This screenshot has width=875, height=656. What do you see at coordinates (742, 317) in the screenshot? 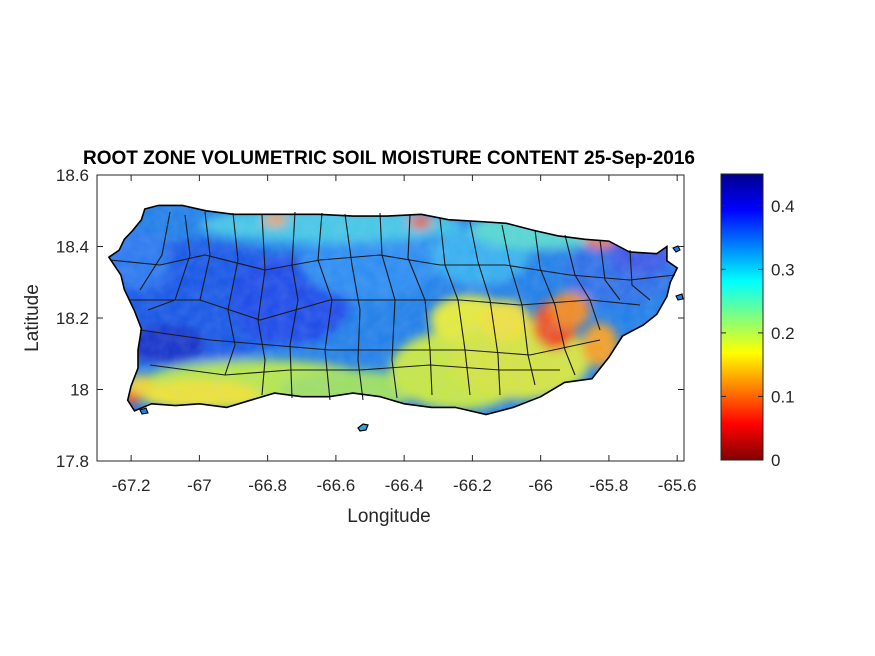
I see `colorbar-gradient` at bounding box center [742, 317].